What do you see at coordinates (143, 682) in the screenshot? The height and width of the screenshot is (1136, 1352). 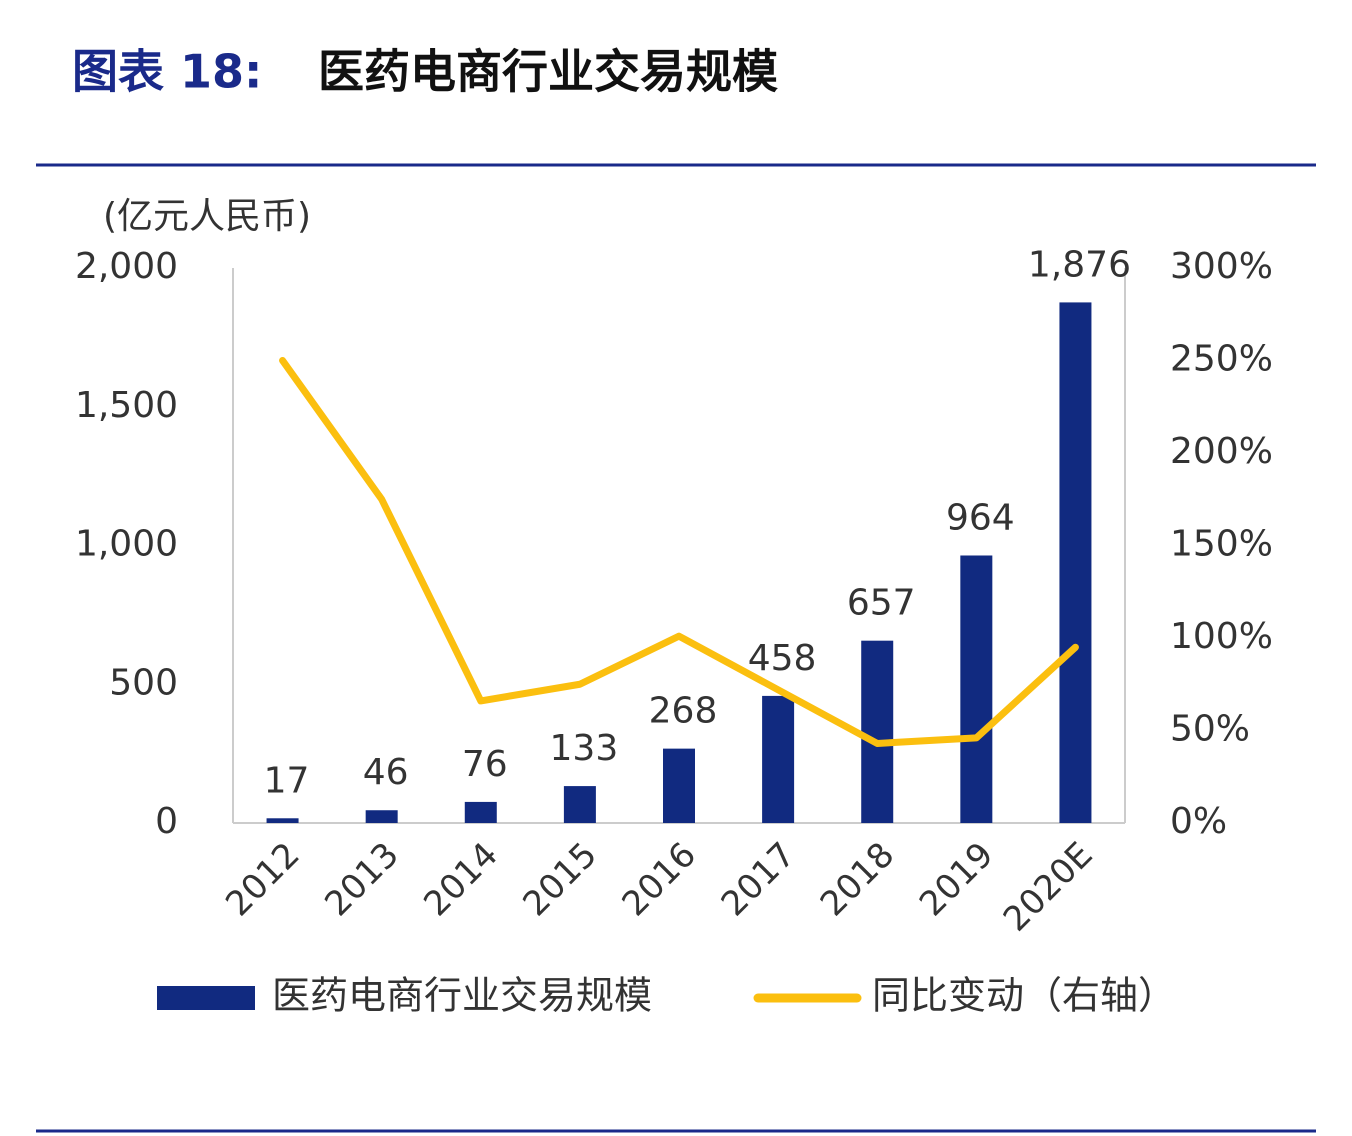 I see `y-tick-label: 500` at bounding box center [143, 682].